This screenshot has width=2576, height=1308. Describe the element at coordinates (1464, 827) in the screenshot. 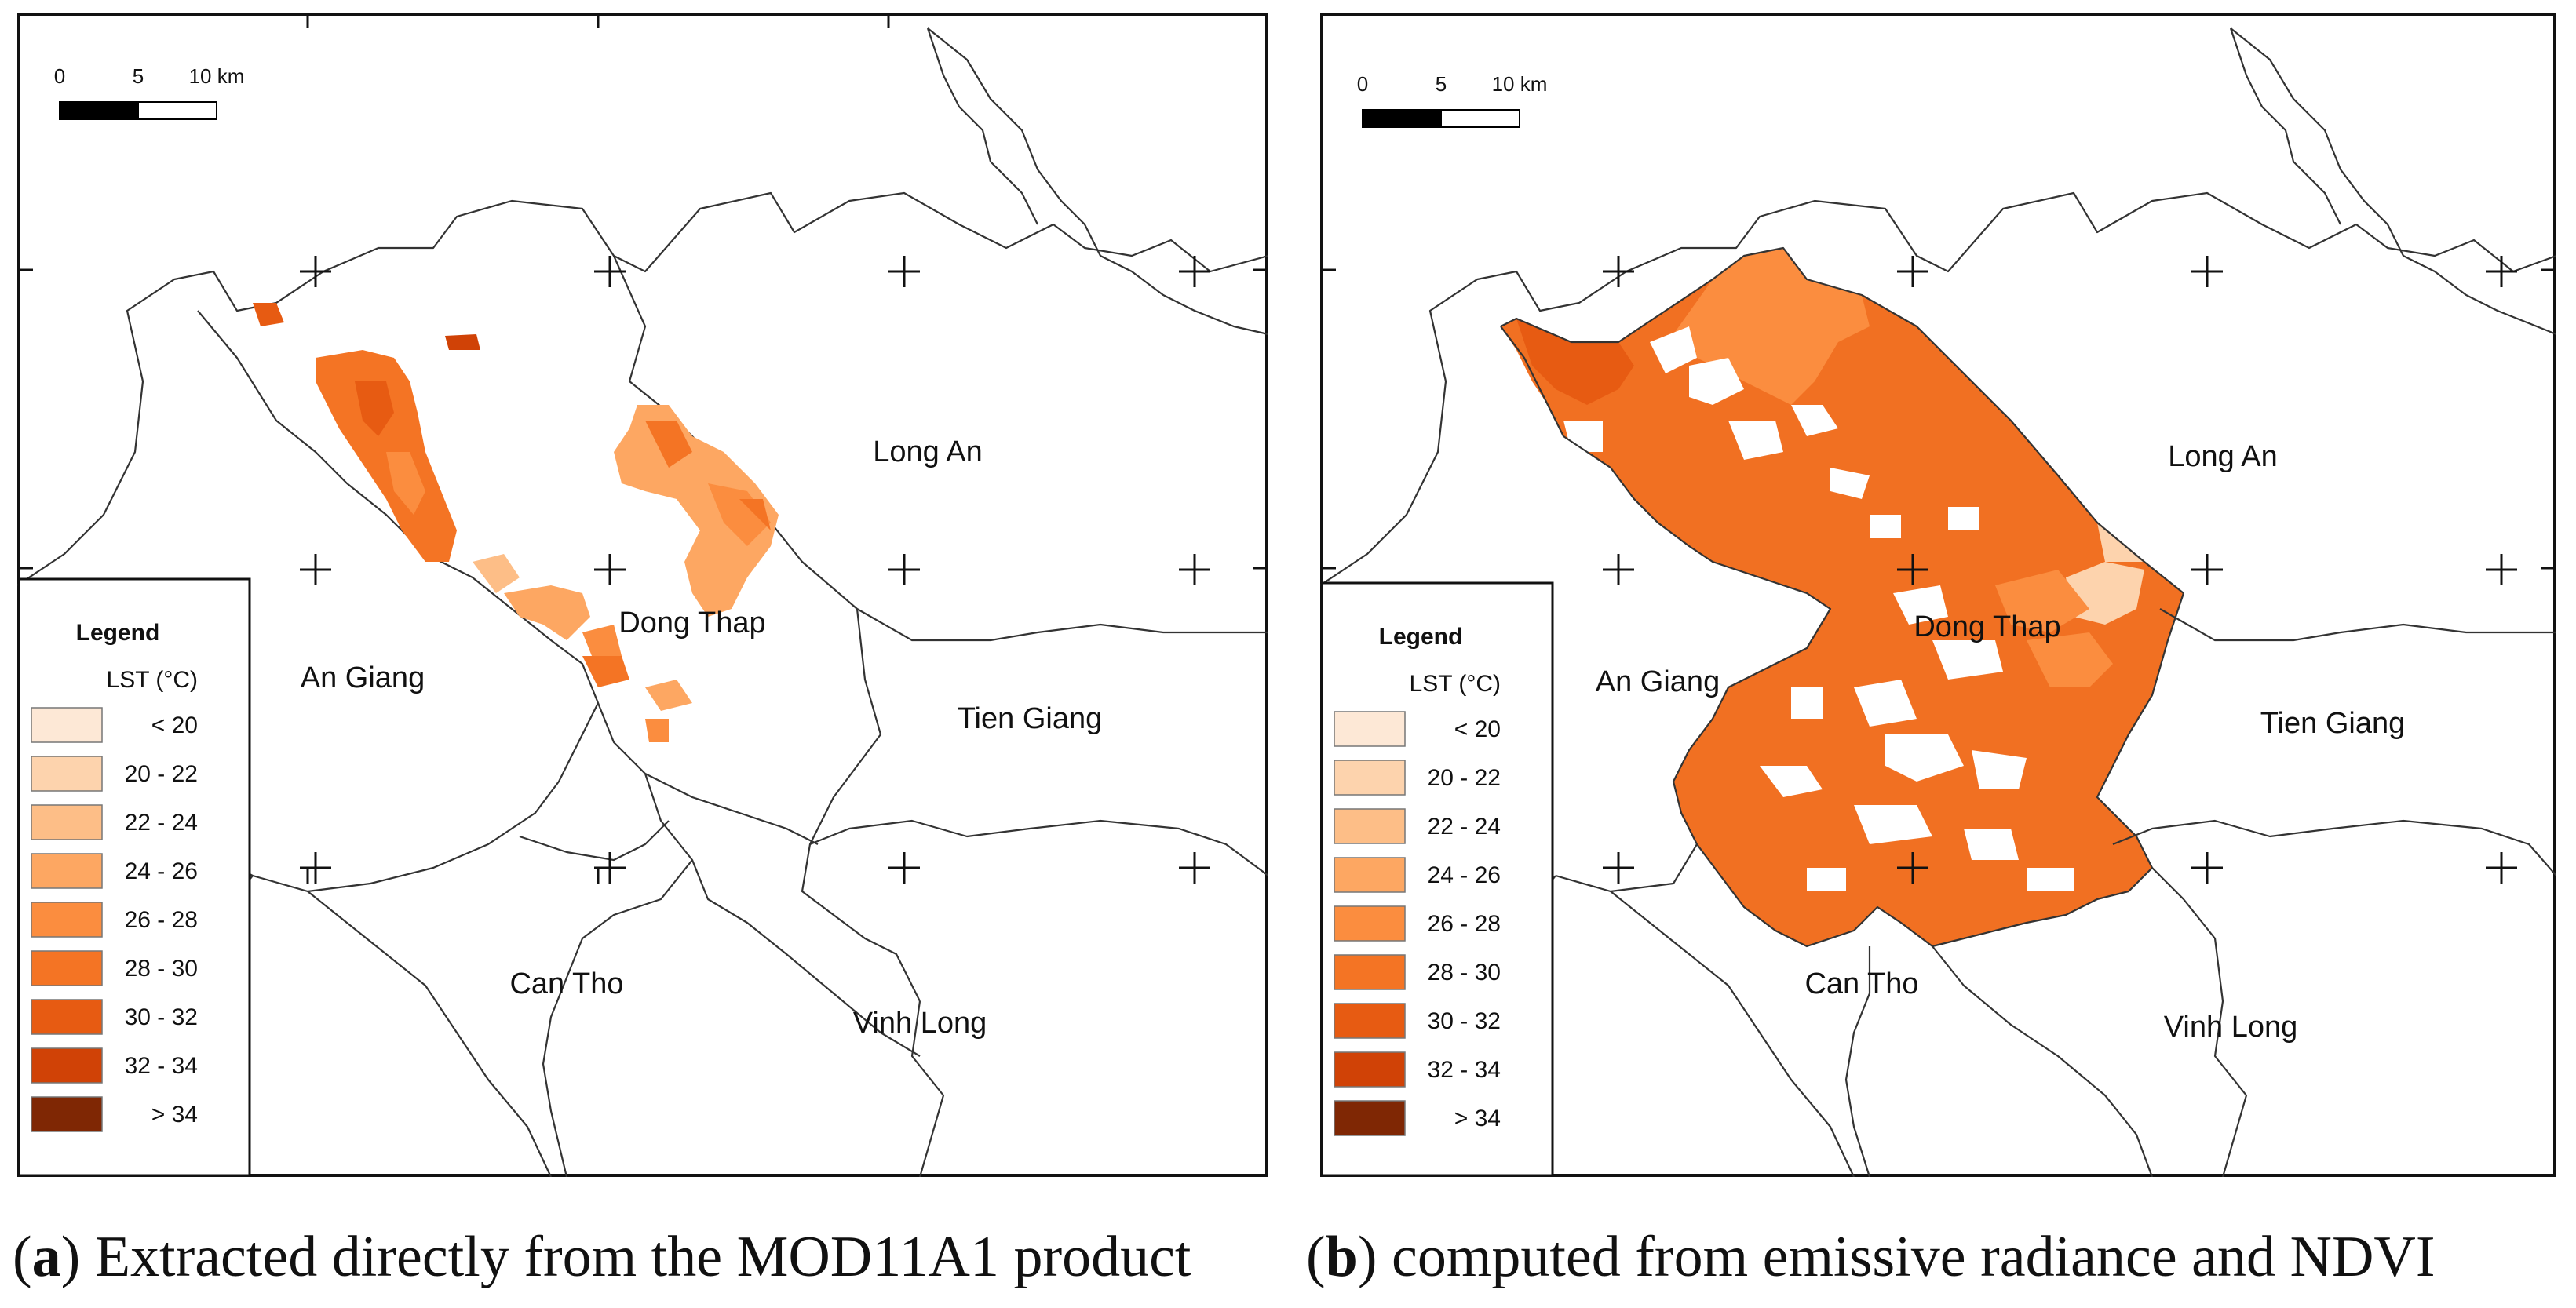

I see `legend-label: 22 - 24` at that location.